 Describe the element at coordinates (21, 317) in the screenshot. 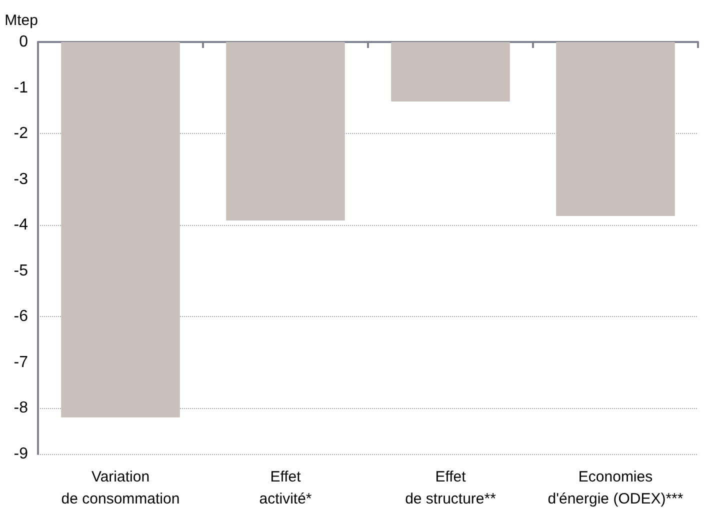

I see `y-tick-label: -6` at that location.